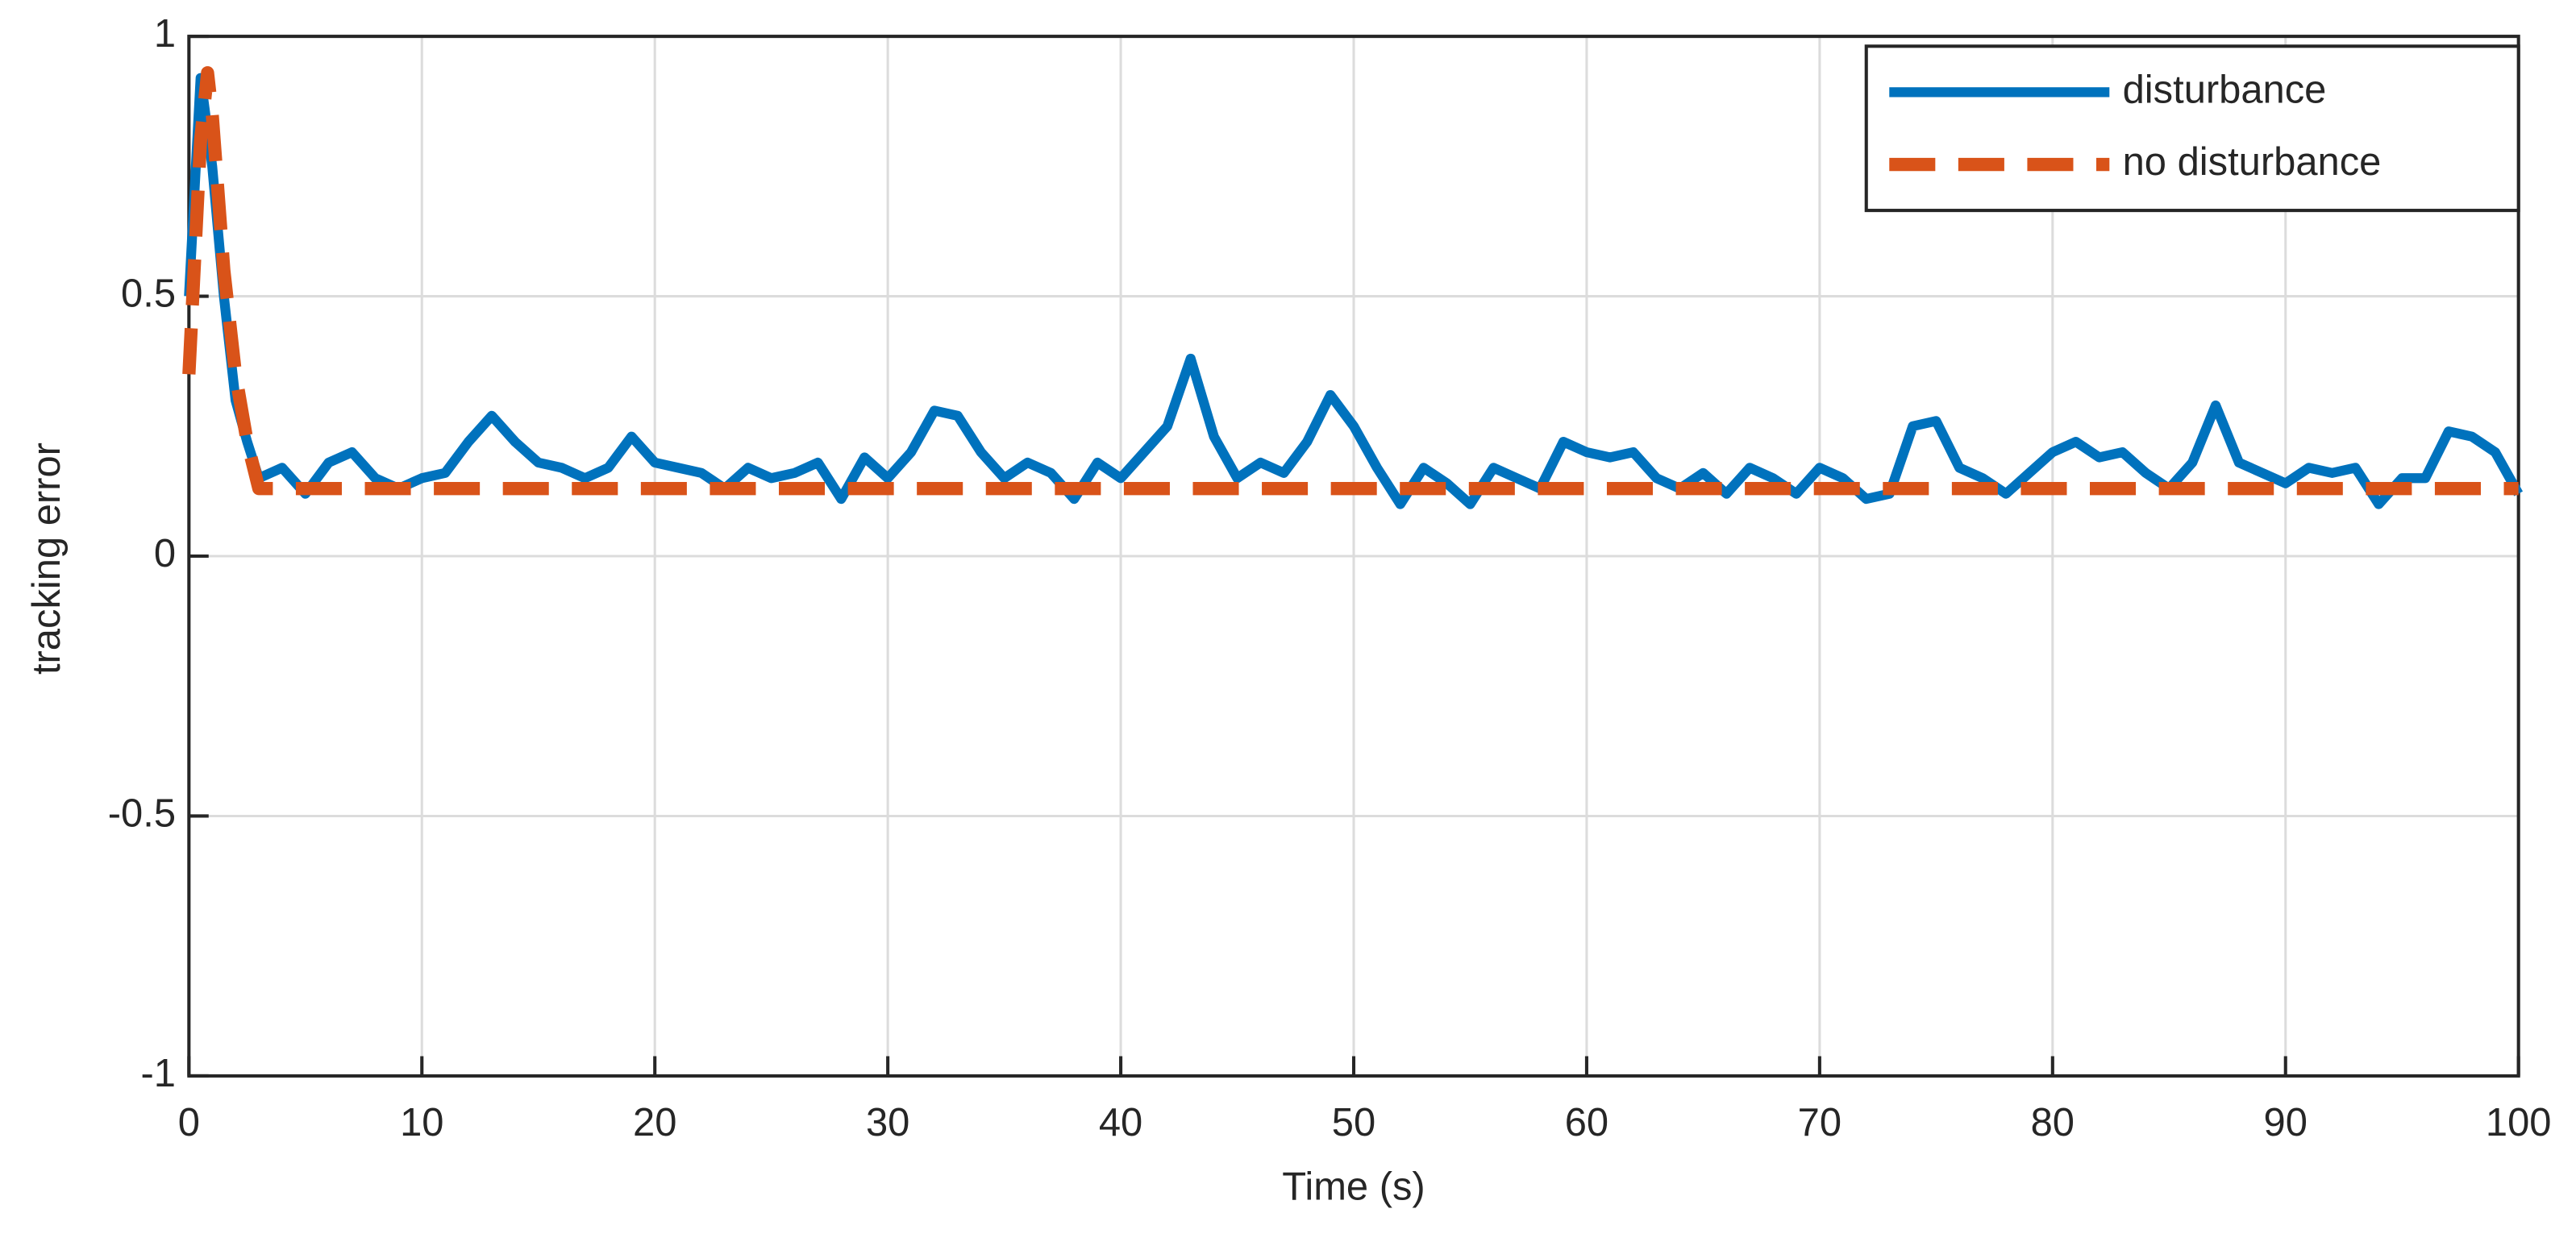  I want to click on y-tick-label: -0.5, so click(142, 813).